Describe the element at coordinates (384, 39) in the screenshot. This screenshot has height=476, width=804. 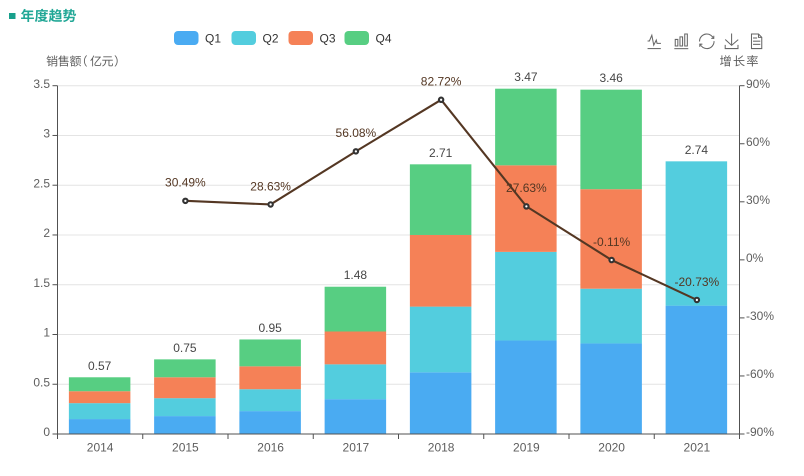
I see `svg-text: Q4` at that location.